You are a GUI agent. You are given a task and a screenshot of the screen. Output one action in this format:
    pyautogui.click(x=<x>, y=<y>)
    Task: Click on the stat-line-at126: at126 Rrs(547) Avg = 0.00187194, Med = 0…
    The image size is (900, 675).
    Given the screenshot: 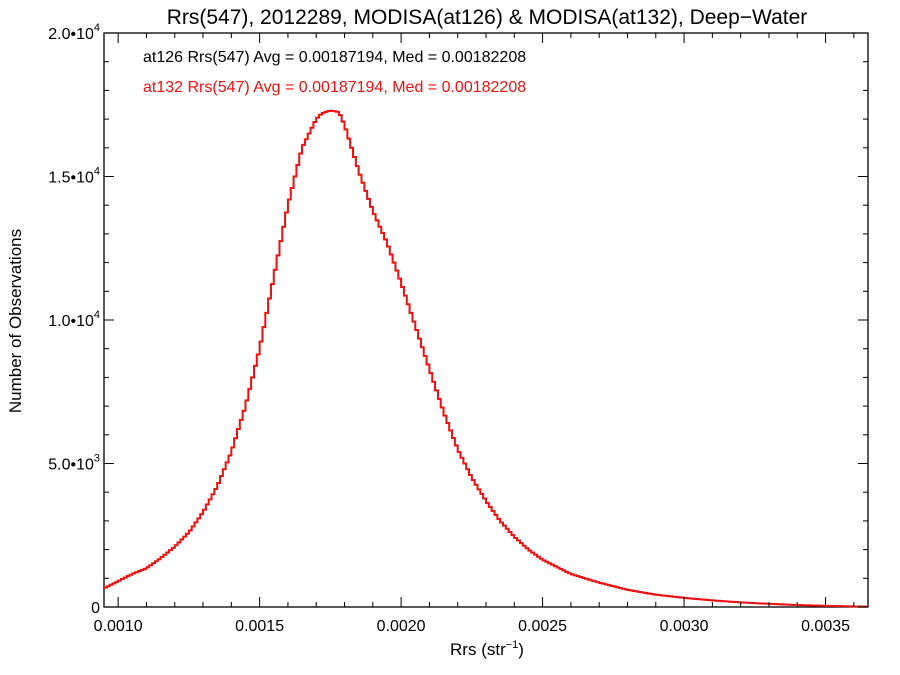 What is the action you would take?
    pyautogui.click(x=334, y=57)
    